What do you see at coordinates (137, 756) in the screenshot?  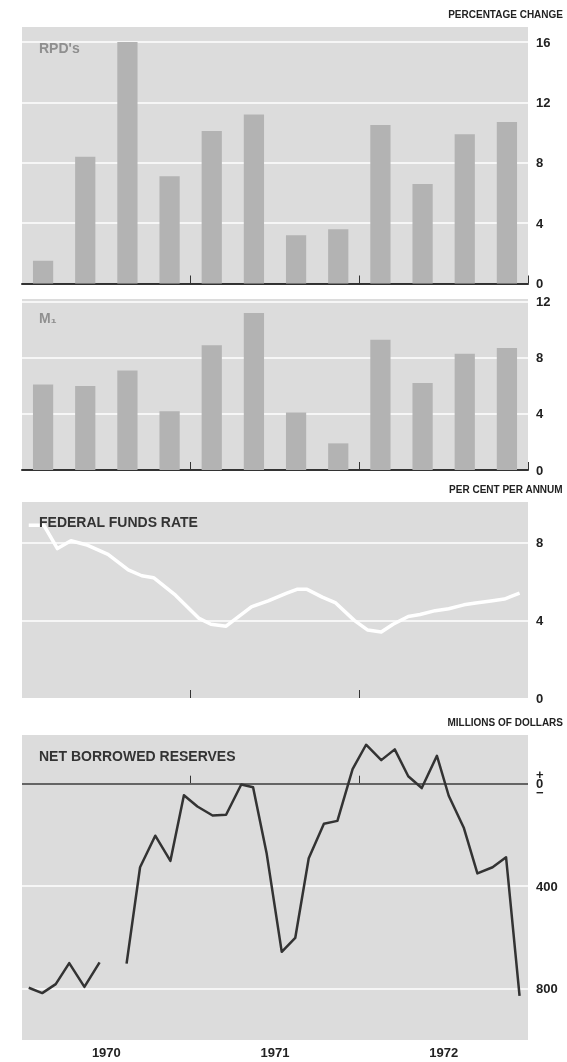 I see `text: NET BORROWED RESERVES` at bounding box center [137, 756].